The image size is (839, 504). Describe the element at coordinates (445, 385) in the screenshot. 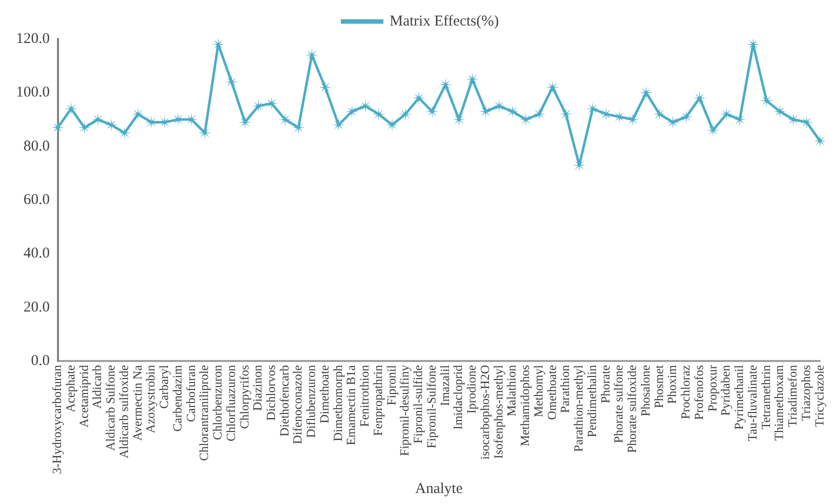

I see `x-tick-label: Imazalil` at that location.